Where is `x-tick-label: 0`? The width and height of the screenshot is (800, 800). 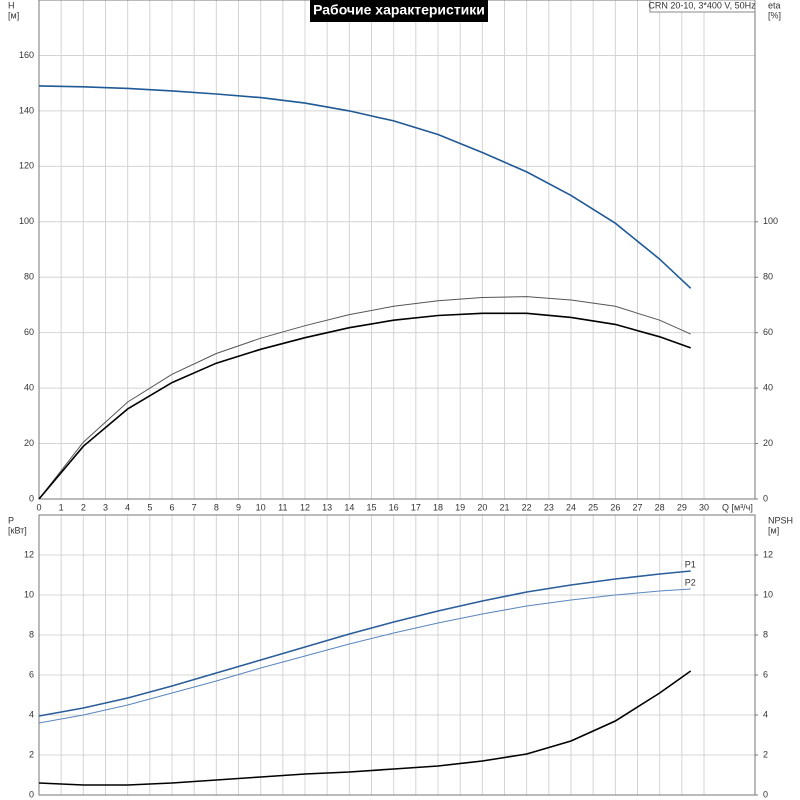 x-tick-label: 0 is located at coordinates (38, 507).